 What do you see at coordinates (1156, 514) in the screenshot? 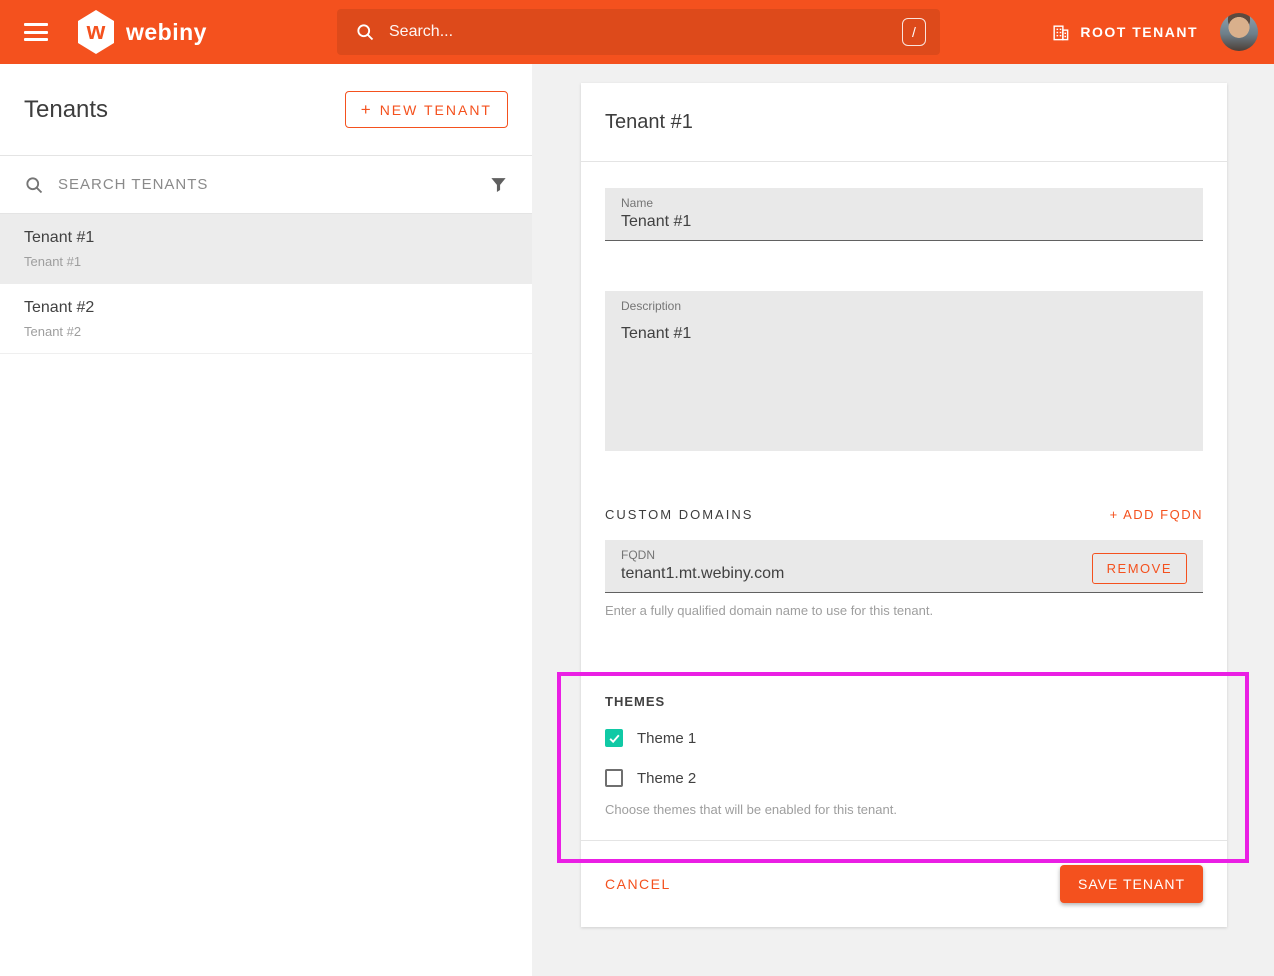
I see `add-fqdn-button: + ADD FQDN` at bounding box center [1156, 514].